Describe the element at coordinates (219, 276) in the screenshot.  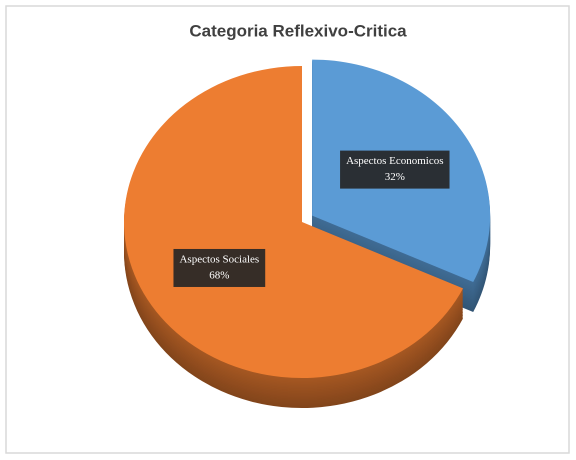
I see `label-value: 68%` at that location.